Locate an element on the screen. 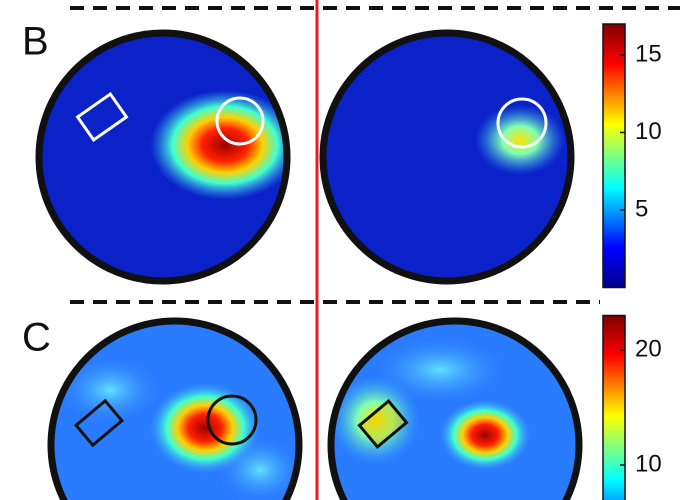 This screenshot has width=680, height=500. tick-label: 5 is located at coordinates (641, 208).